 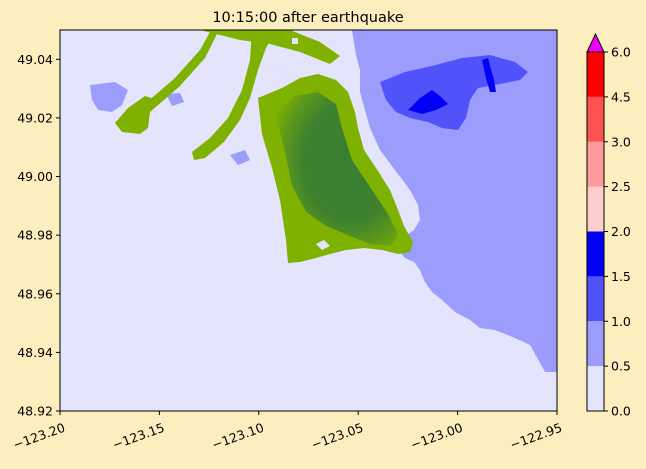 I want to click on land-thin-causeway, so click(x=179, y=72).